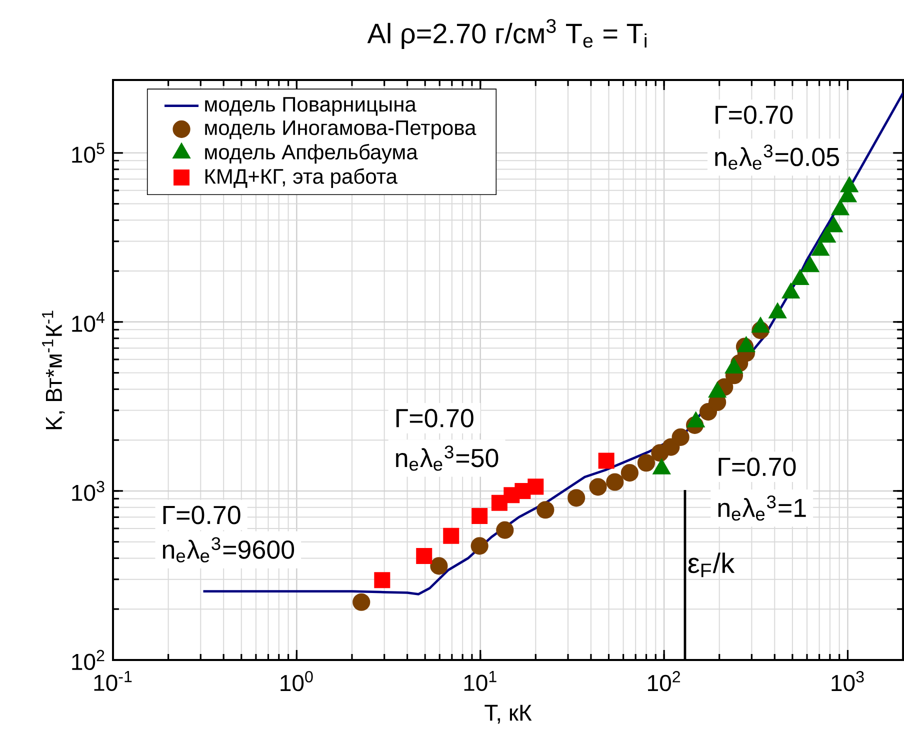  What do you see at coordinates (848, 681) in the screenshot?
I see `x-tick-label: 10$^{3}$` at bounding box center [848, 681].